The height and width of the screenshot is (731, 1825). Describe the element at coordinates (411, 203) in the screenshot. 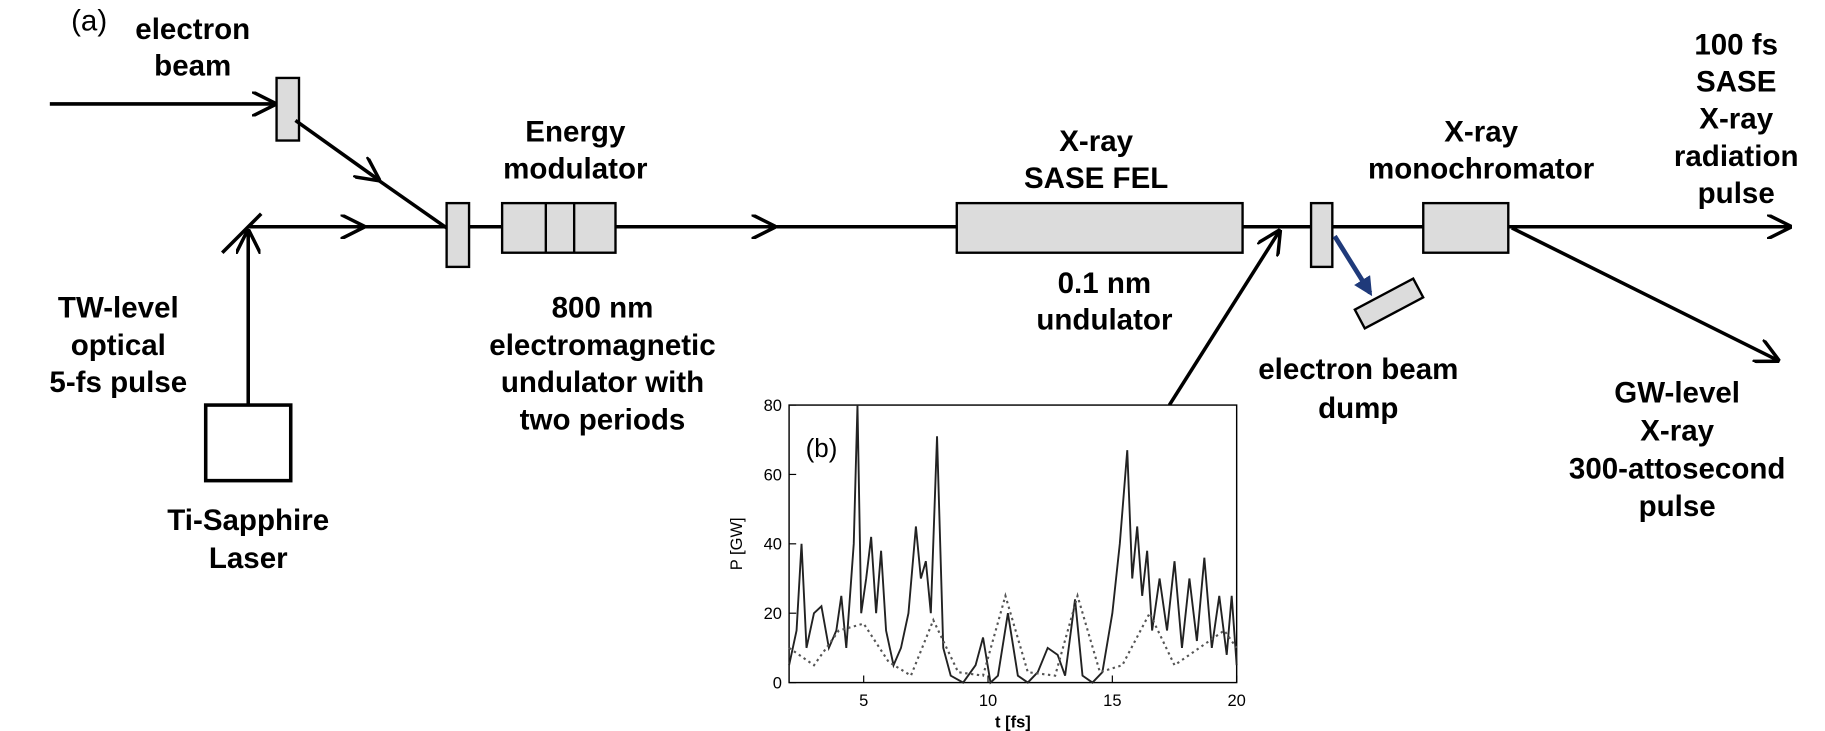

I see `beam-line` at that location.